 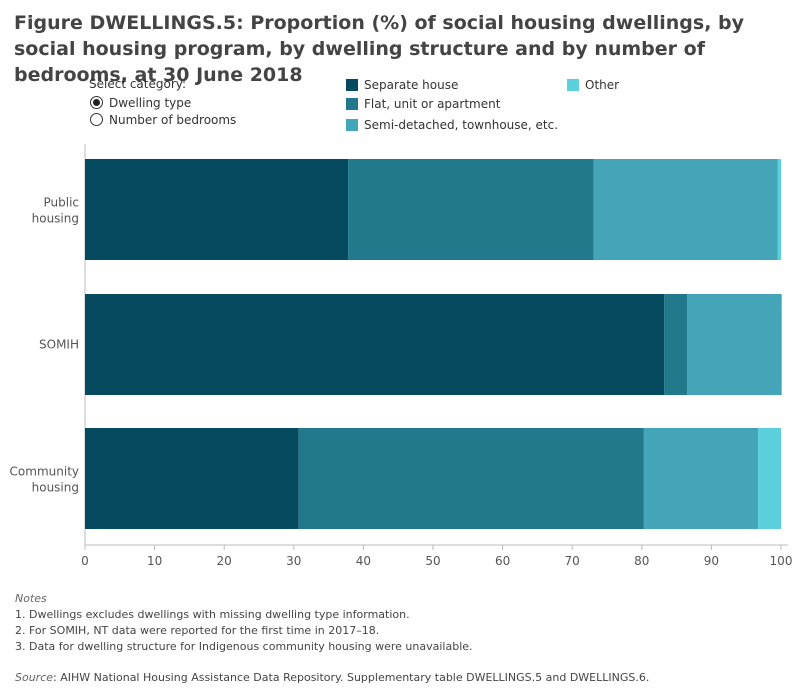 I want to click on category-label: Public, so click(x=61, y=203).